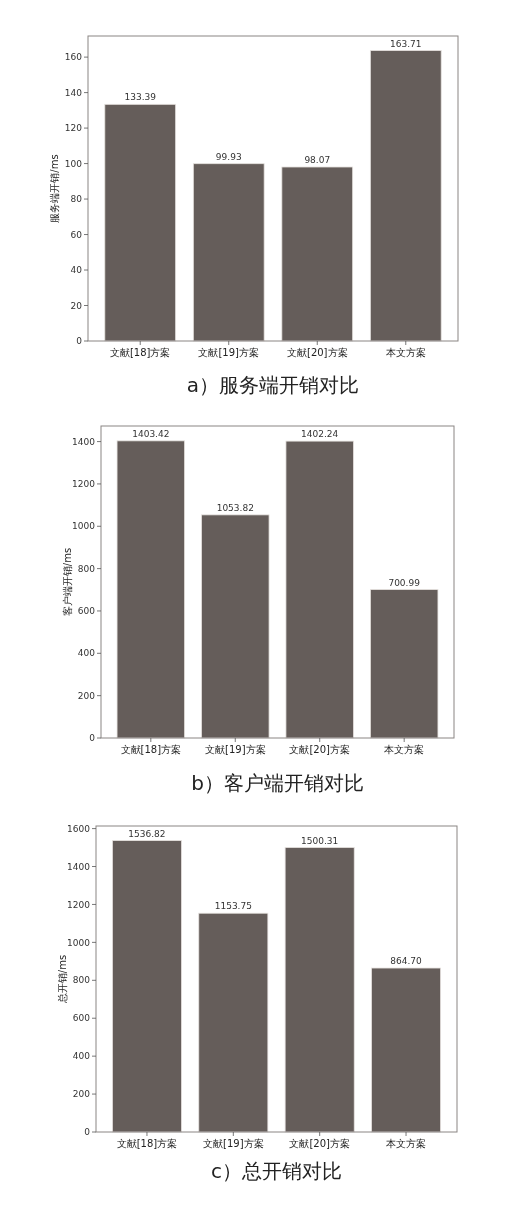 The width and height of the screenshot is (507, 1209). Describe the element at coordinates (140, 97) in the screenshot. I see `data-label: 133.39` at that location.